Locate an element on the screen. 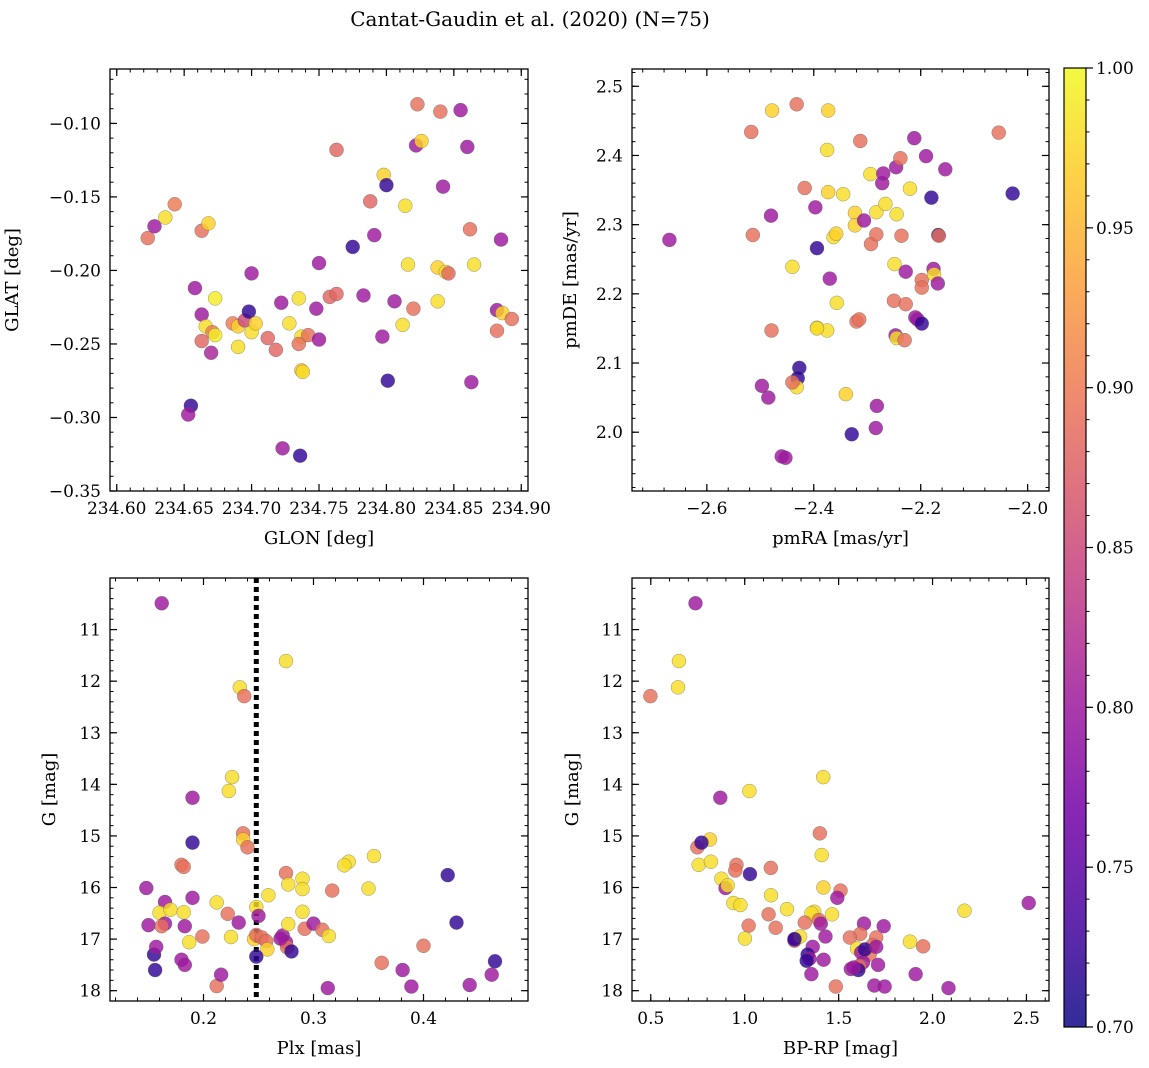 The width and height of the screenshot is (1149, 1068). y-tick-label: 2.0 is located at coordinates (609, 433).